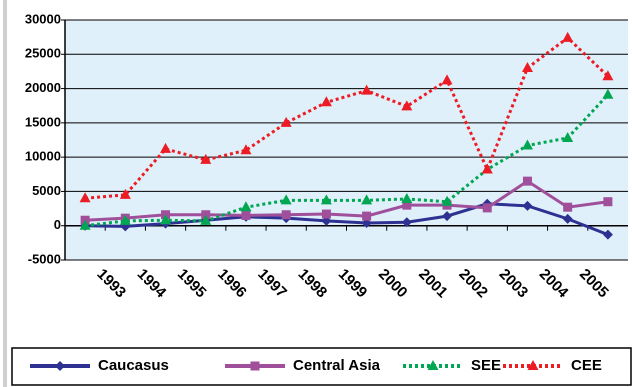  I want to click on y-tick-label: -5000, so click(44, 258).